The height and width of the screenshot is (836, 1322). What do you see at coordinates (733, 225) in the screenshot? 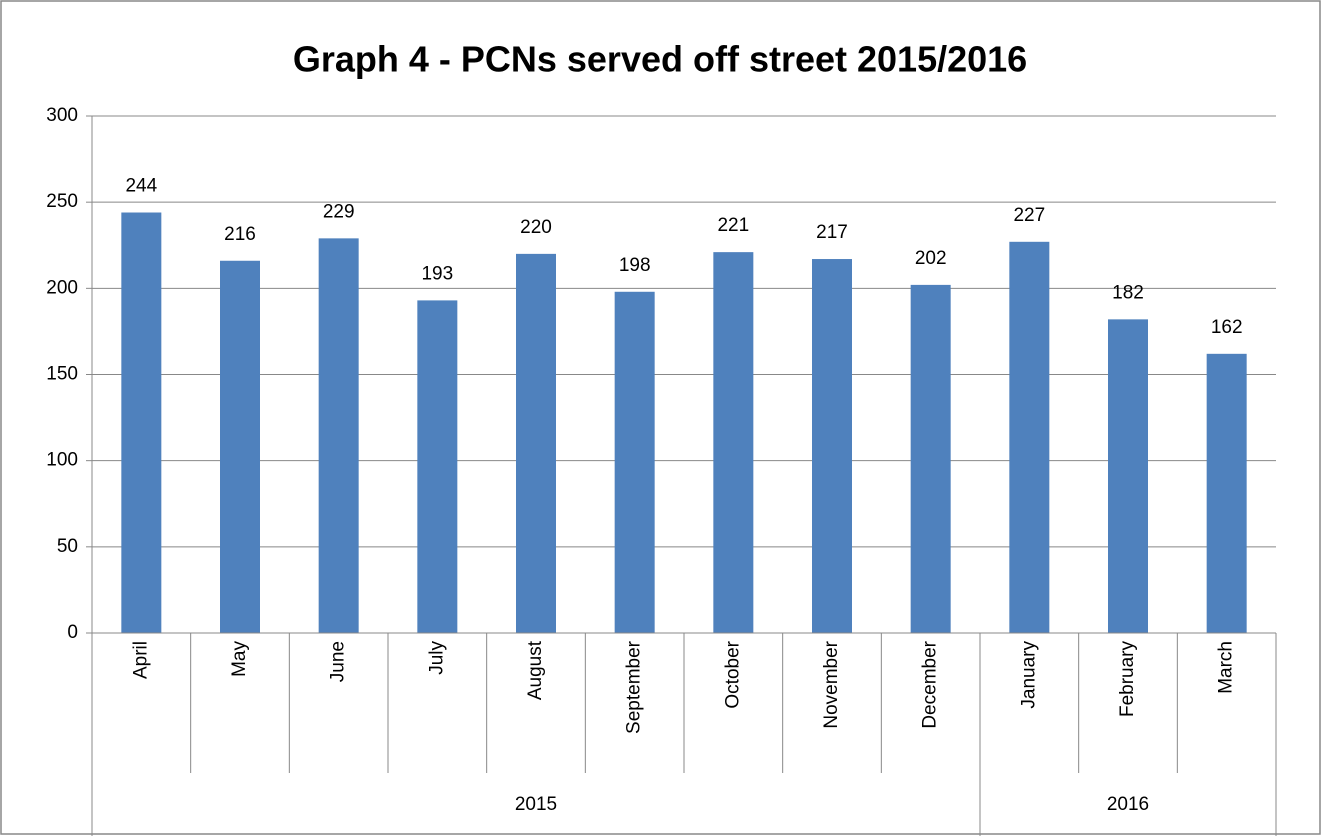
I see `data-label: 221` at bounding box center [733, 225].